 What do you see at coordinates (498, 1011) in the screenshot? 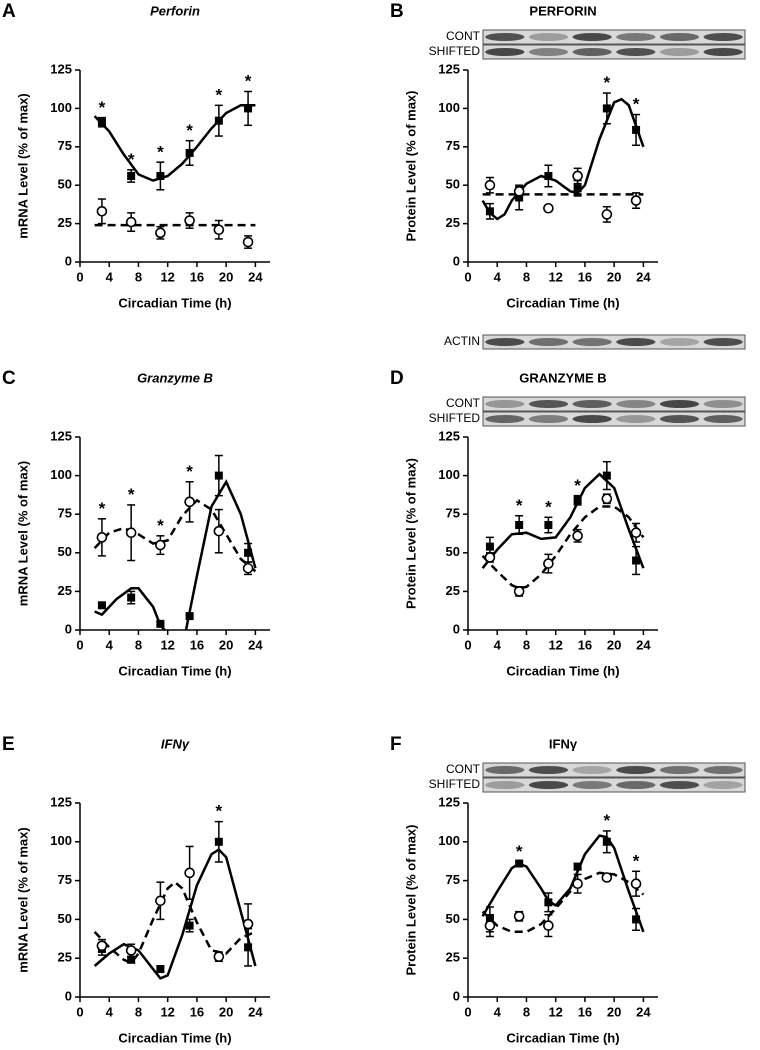
I see `x-tick-label: 4` at bounding box center [498, 1011].